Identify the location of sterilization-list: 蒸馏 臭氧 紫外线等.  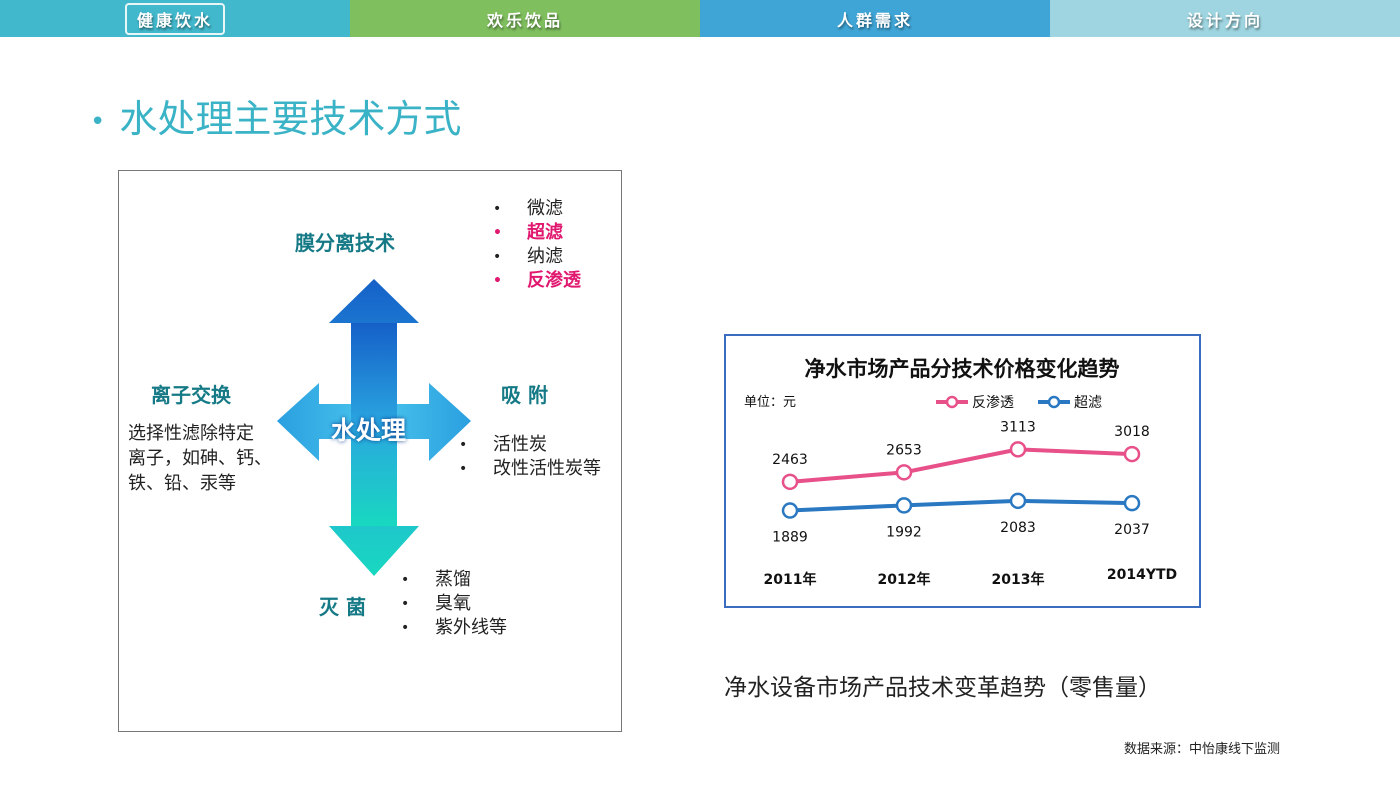
(454, 604).